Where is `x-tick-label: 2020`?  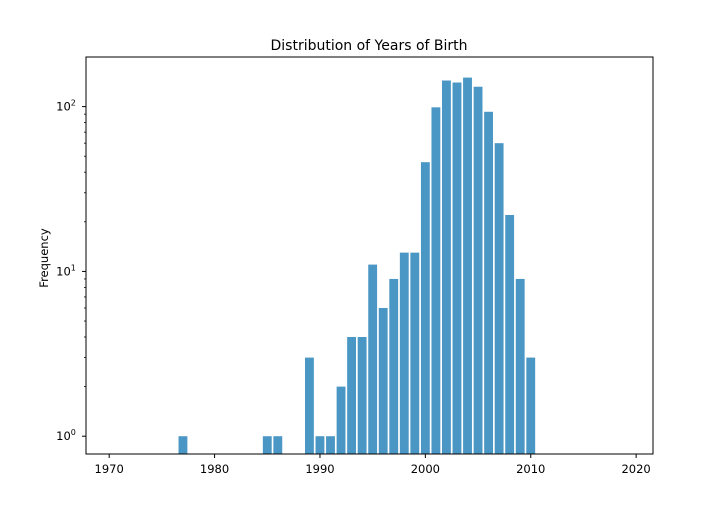 x-tick-label: 2020 is located at coordinates (635, 469).